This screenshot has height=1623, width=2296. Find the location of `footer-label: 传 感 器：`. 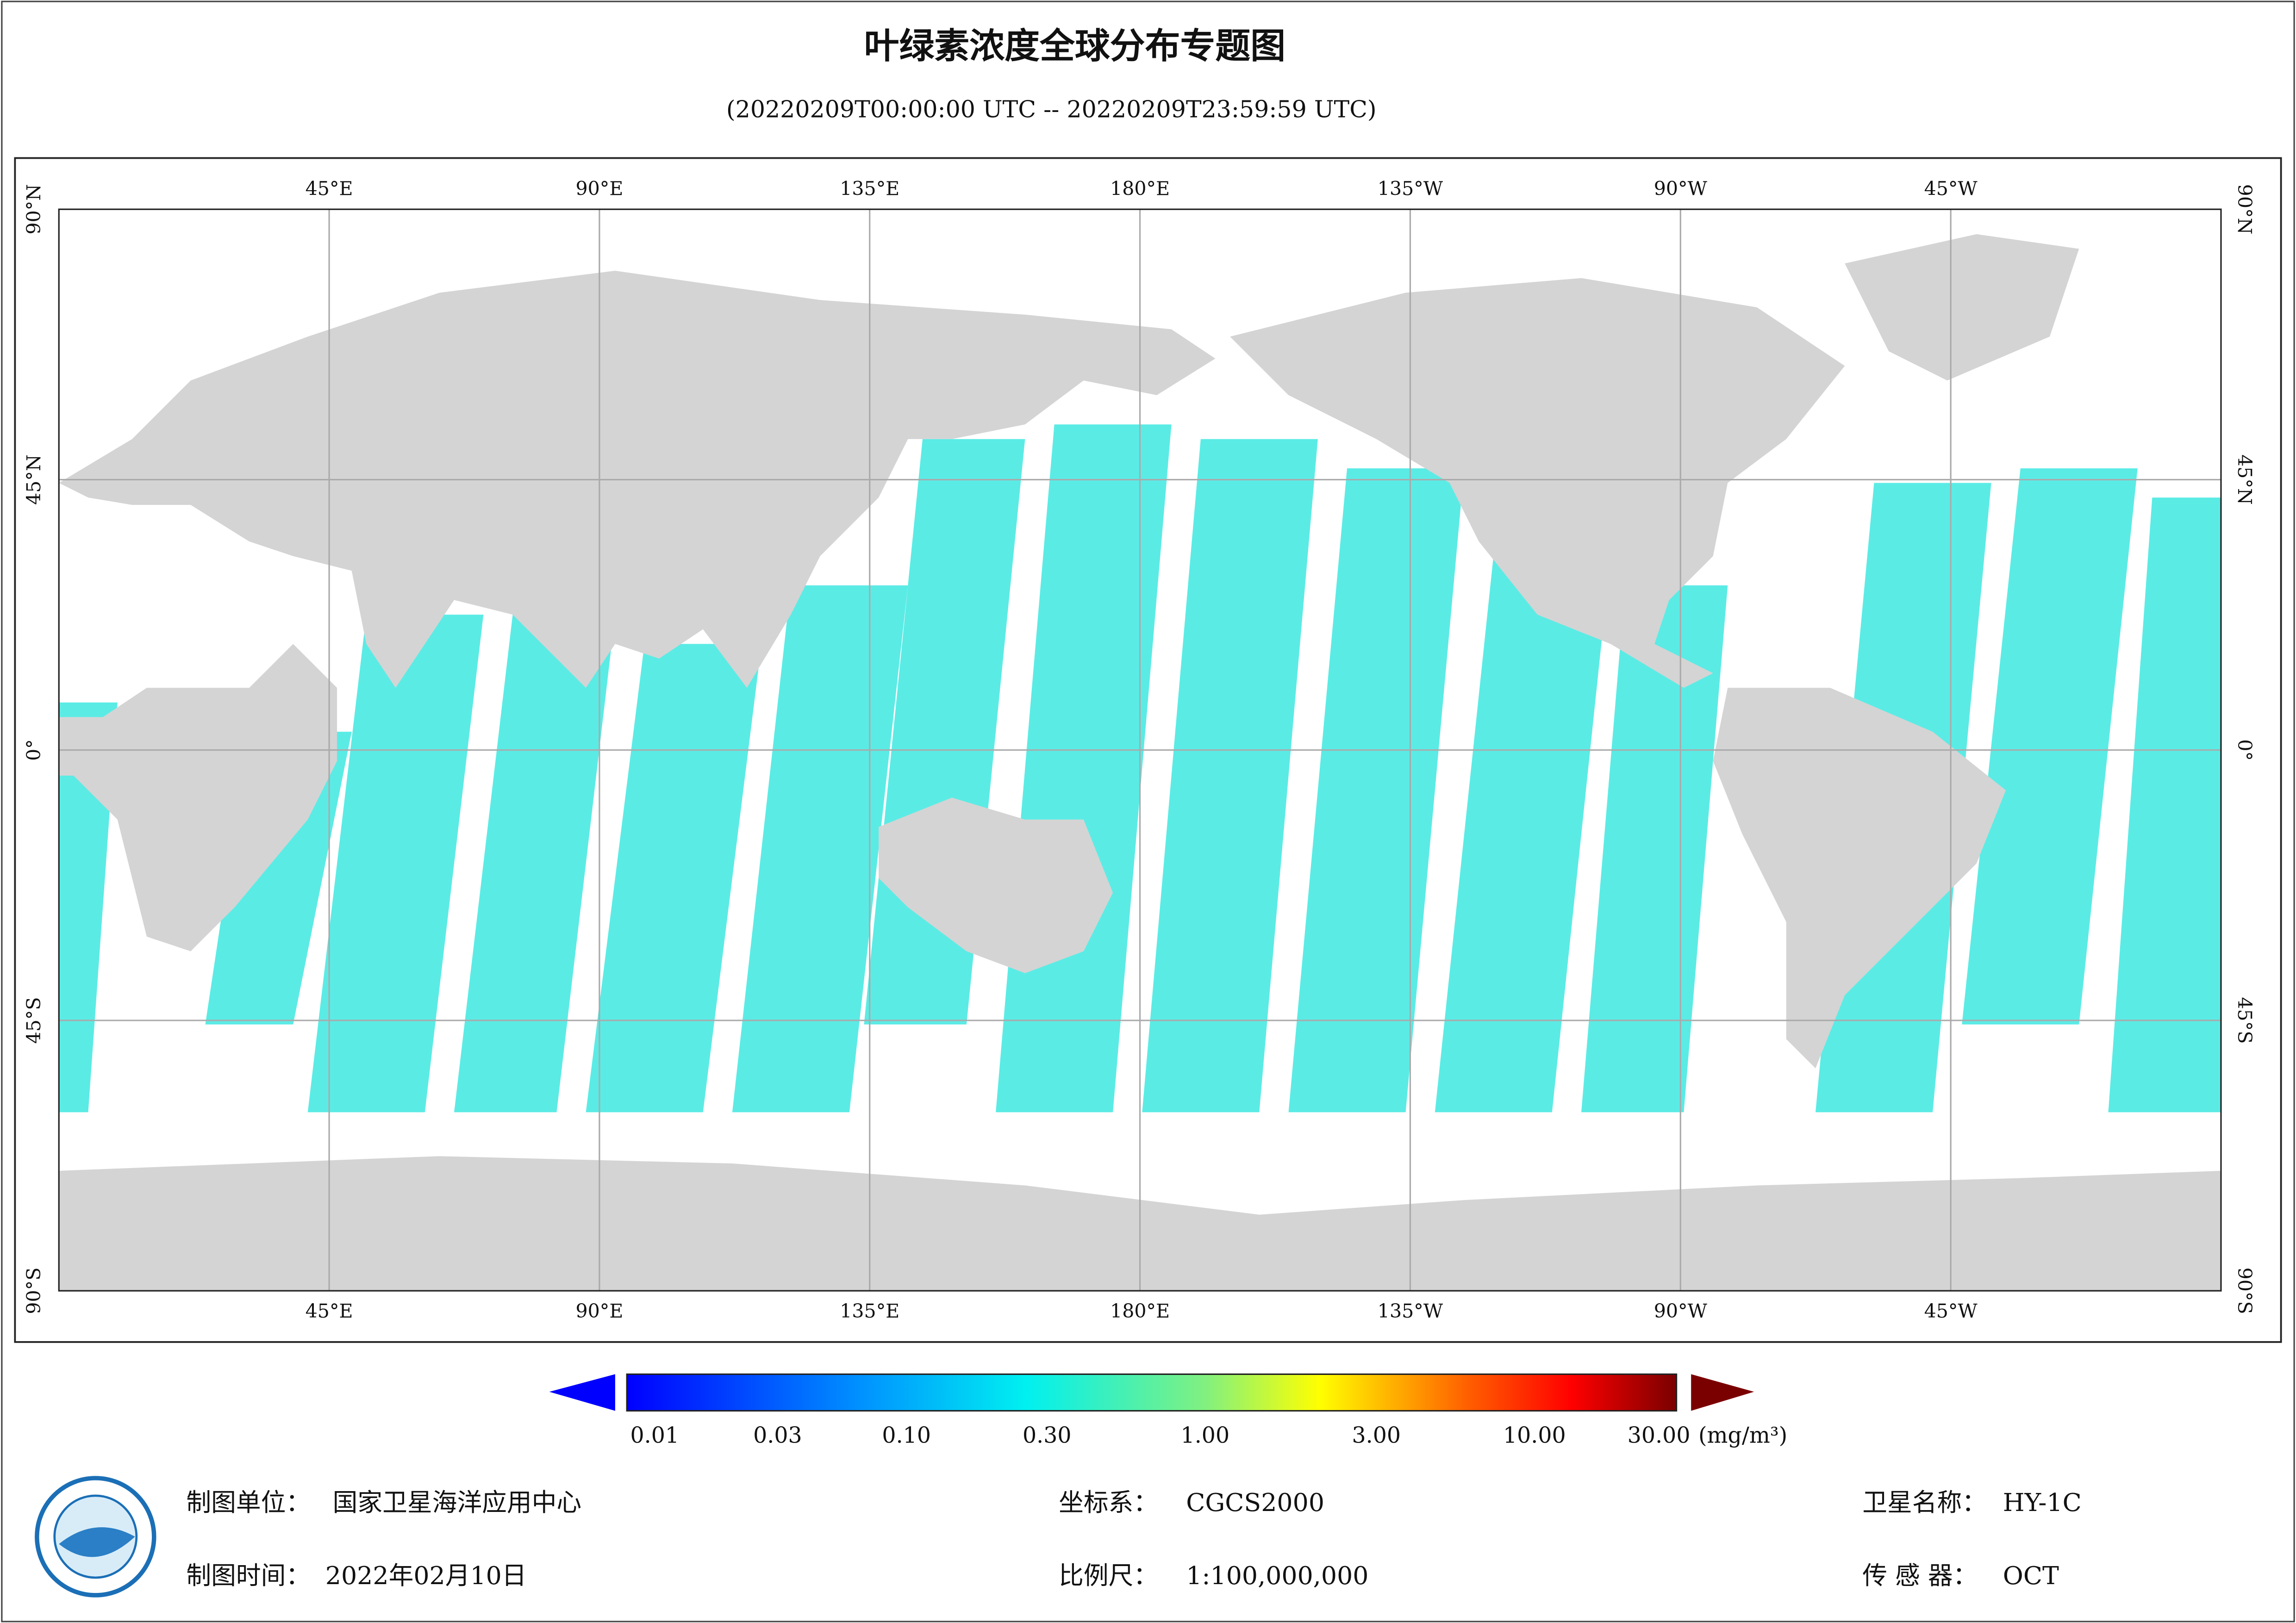

footer-label: 传 感 器： is located at coordinates (1920, 1575).